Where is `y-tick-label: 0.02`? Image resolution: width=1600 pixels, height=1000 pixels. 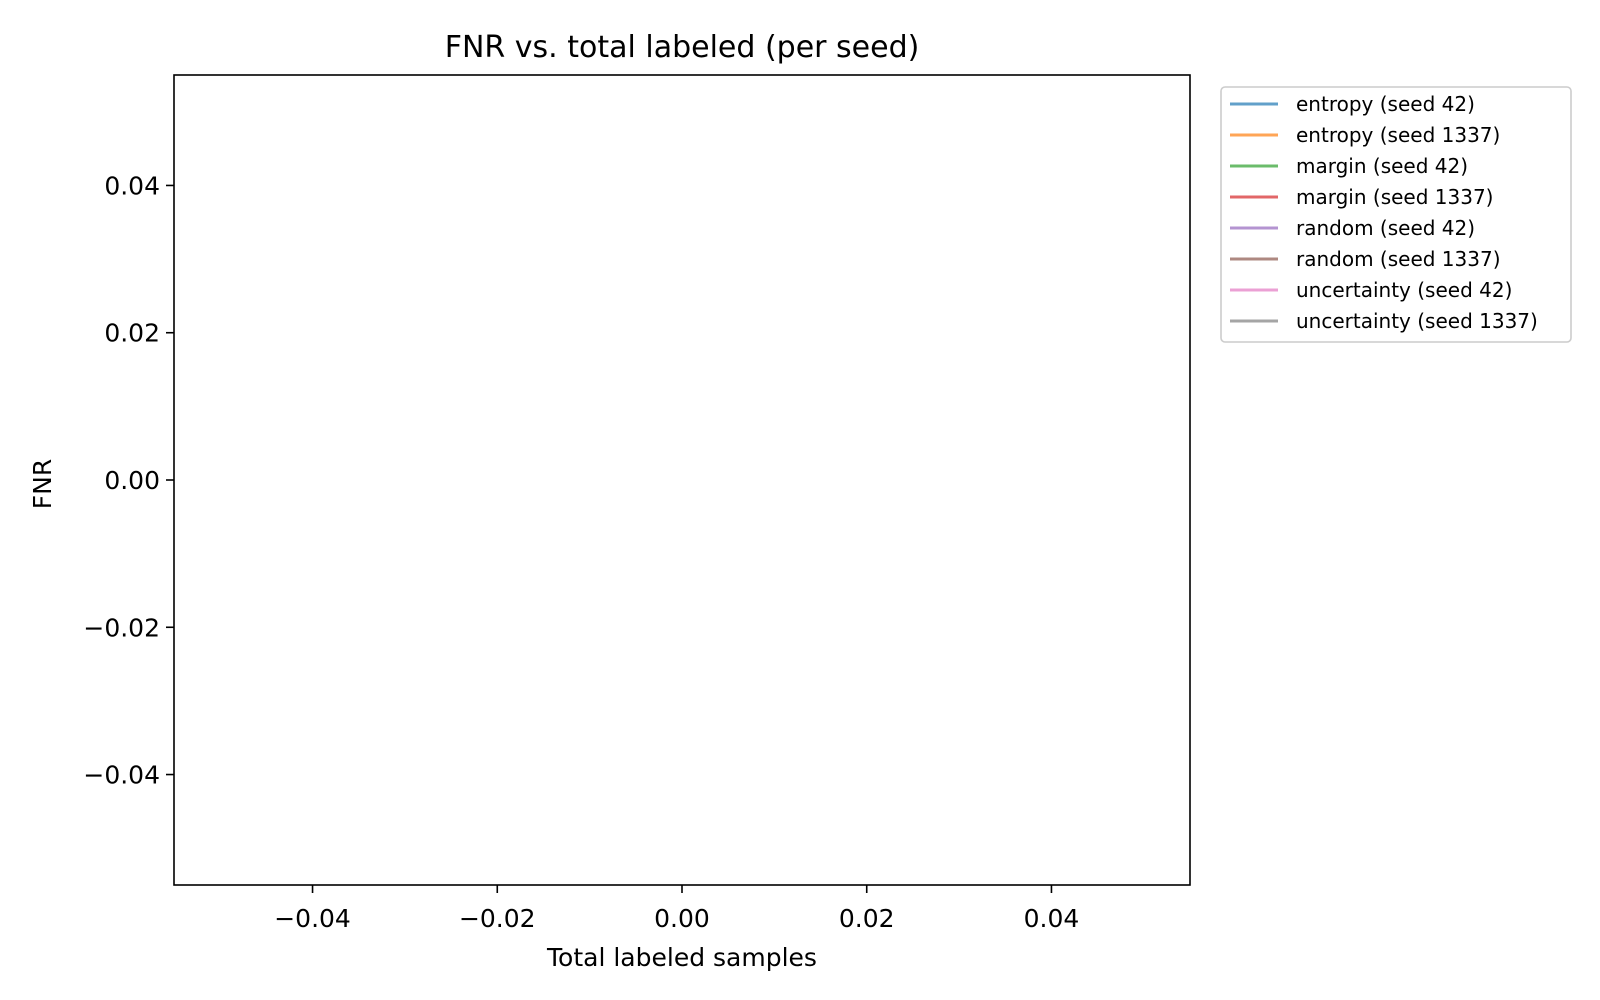
y-tick-label: 0.02 is located at coordinates (132, 333).